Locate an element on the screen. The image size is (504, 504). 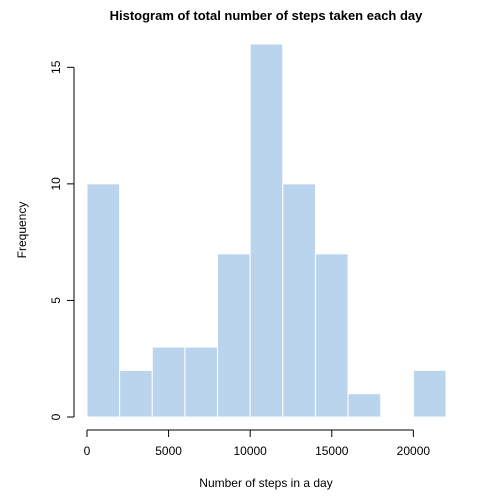
y-tick-label: 15 is located at coordinates (56, 67).